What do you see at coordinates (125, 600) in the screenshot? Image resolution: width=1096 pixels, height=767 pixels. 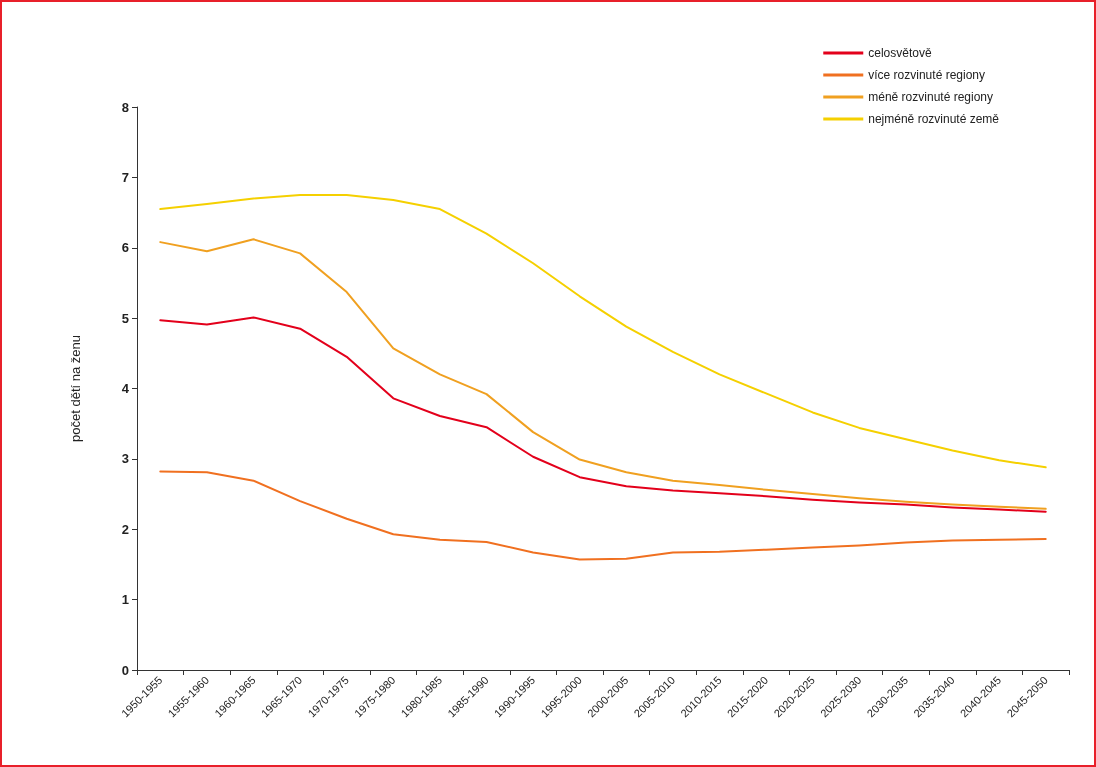 I see `y-tick-label: 1` at bounding box center [125, 600].